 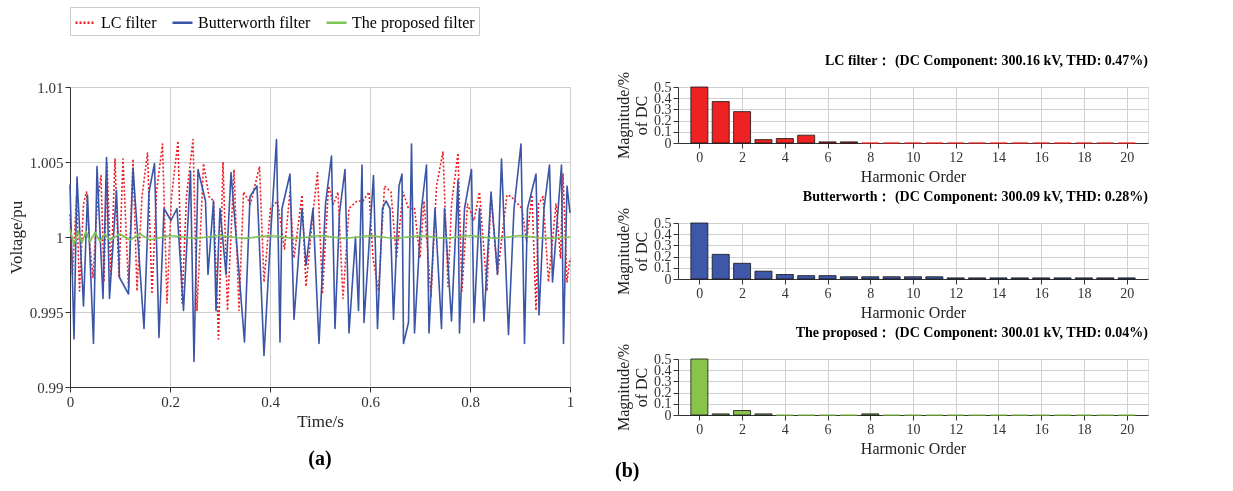 What do you see at coordinates (627, 470) in the screenshot?
I see `text: (b)` at bounding box center [627, 470].